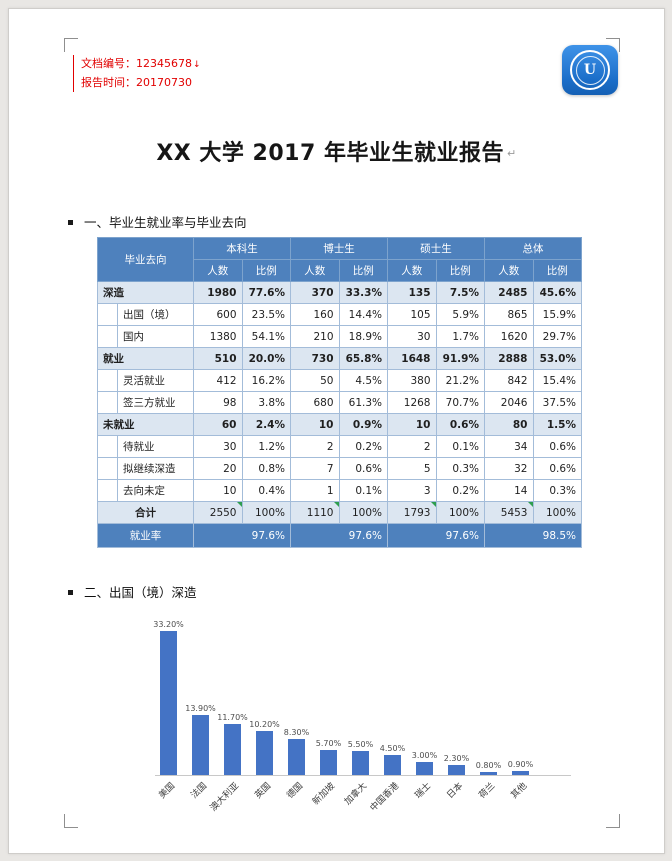  Describe the element at coordinates (424, 755) in the screenshot. I see `bar-value-label: 3.00%` at that location.